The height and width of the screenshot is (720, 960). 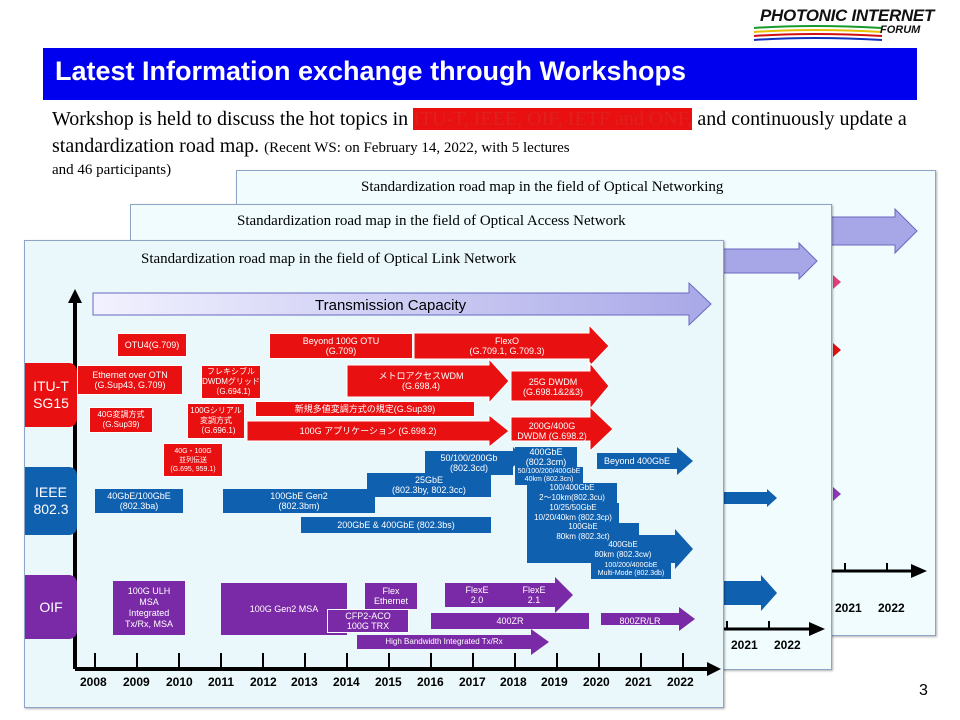 I want to click on itu-multilevel-modulation: 新規多値変調方式の規定(G.Sup39), so click(x=365, y=409).